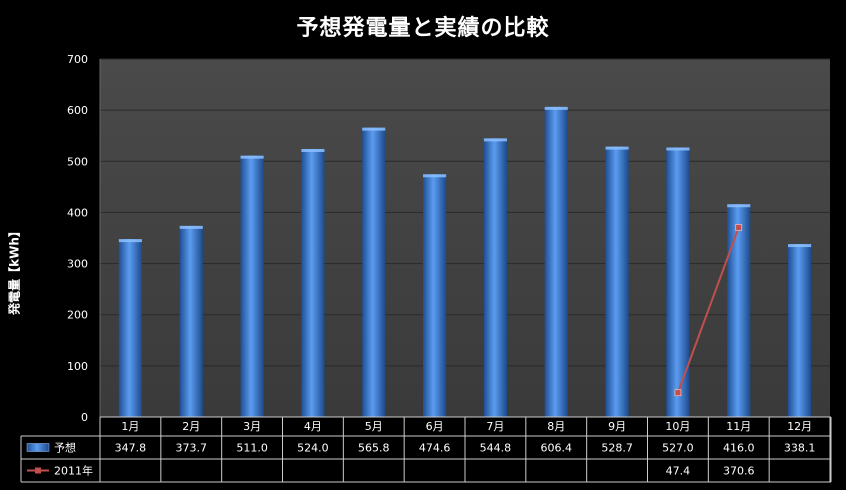 Image resolution: width=846 pixels, height=490 pixels. Describe the element at coordinates (77, 212) in the screenshot. I see `y-tick-label: 400` at that location.